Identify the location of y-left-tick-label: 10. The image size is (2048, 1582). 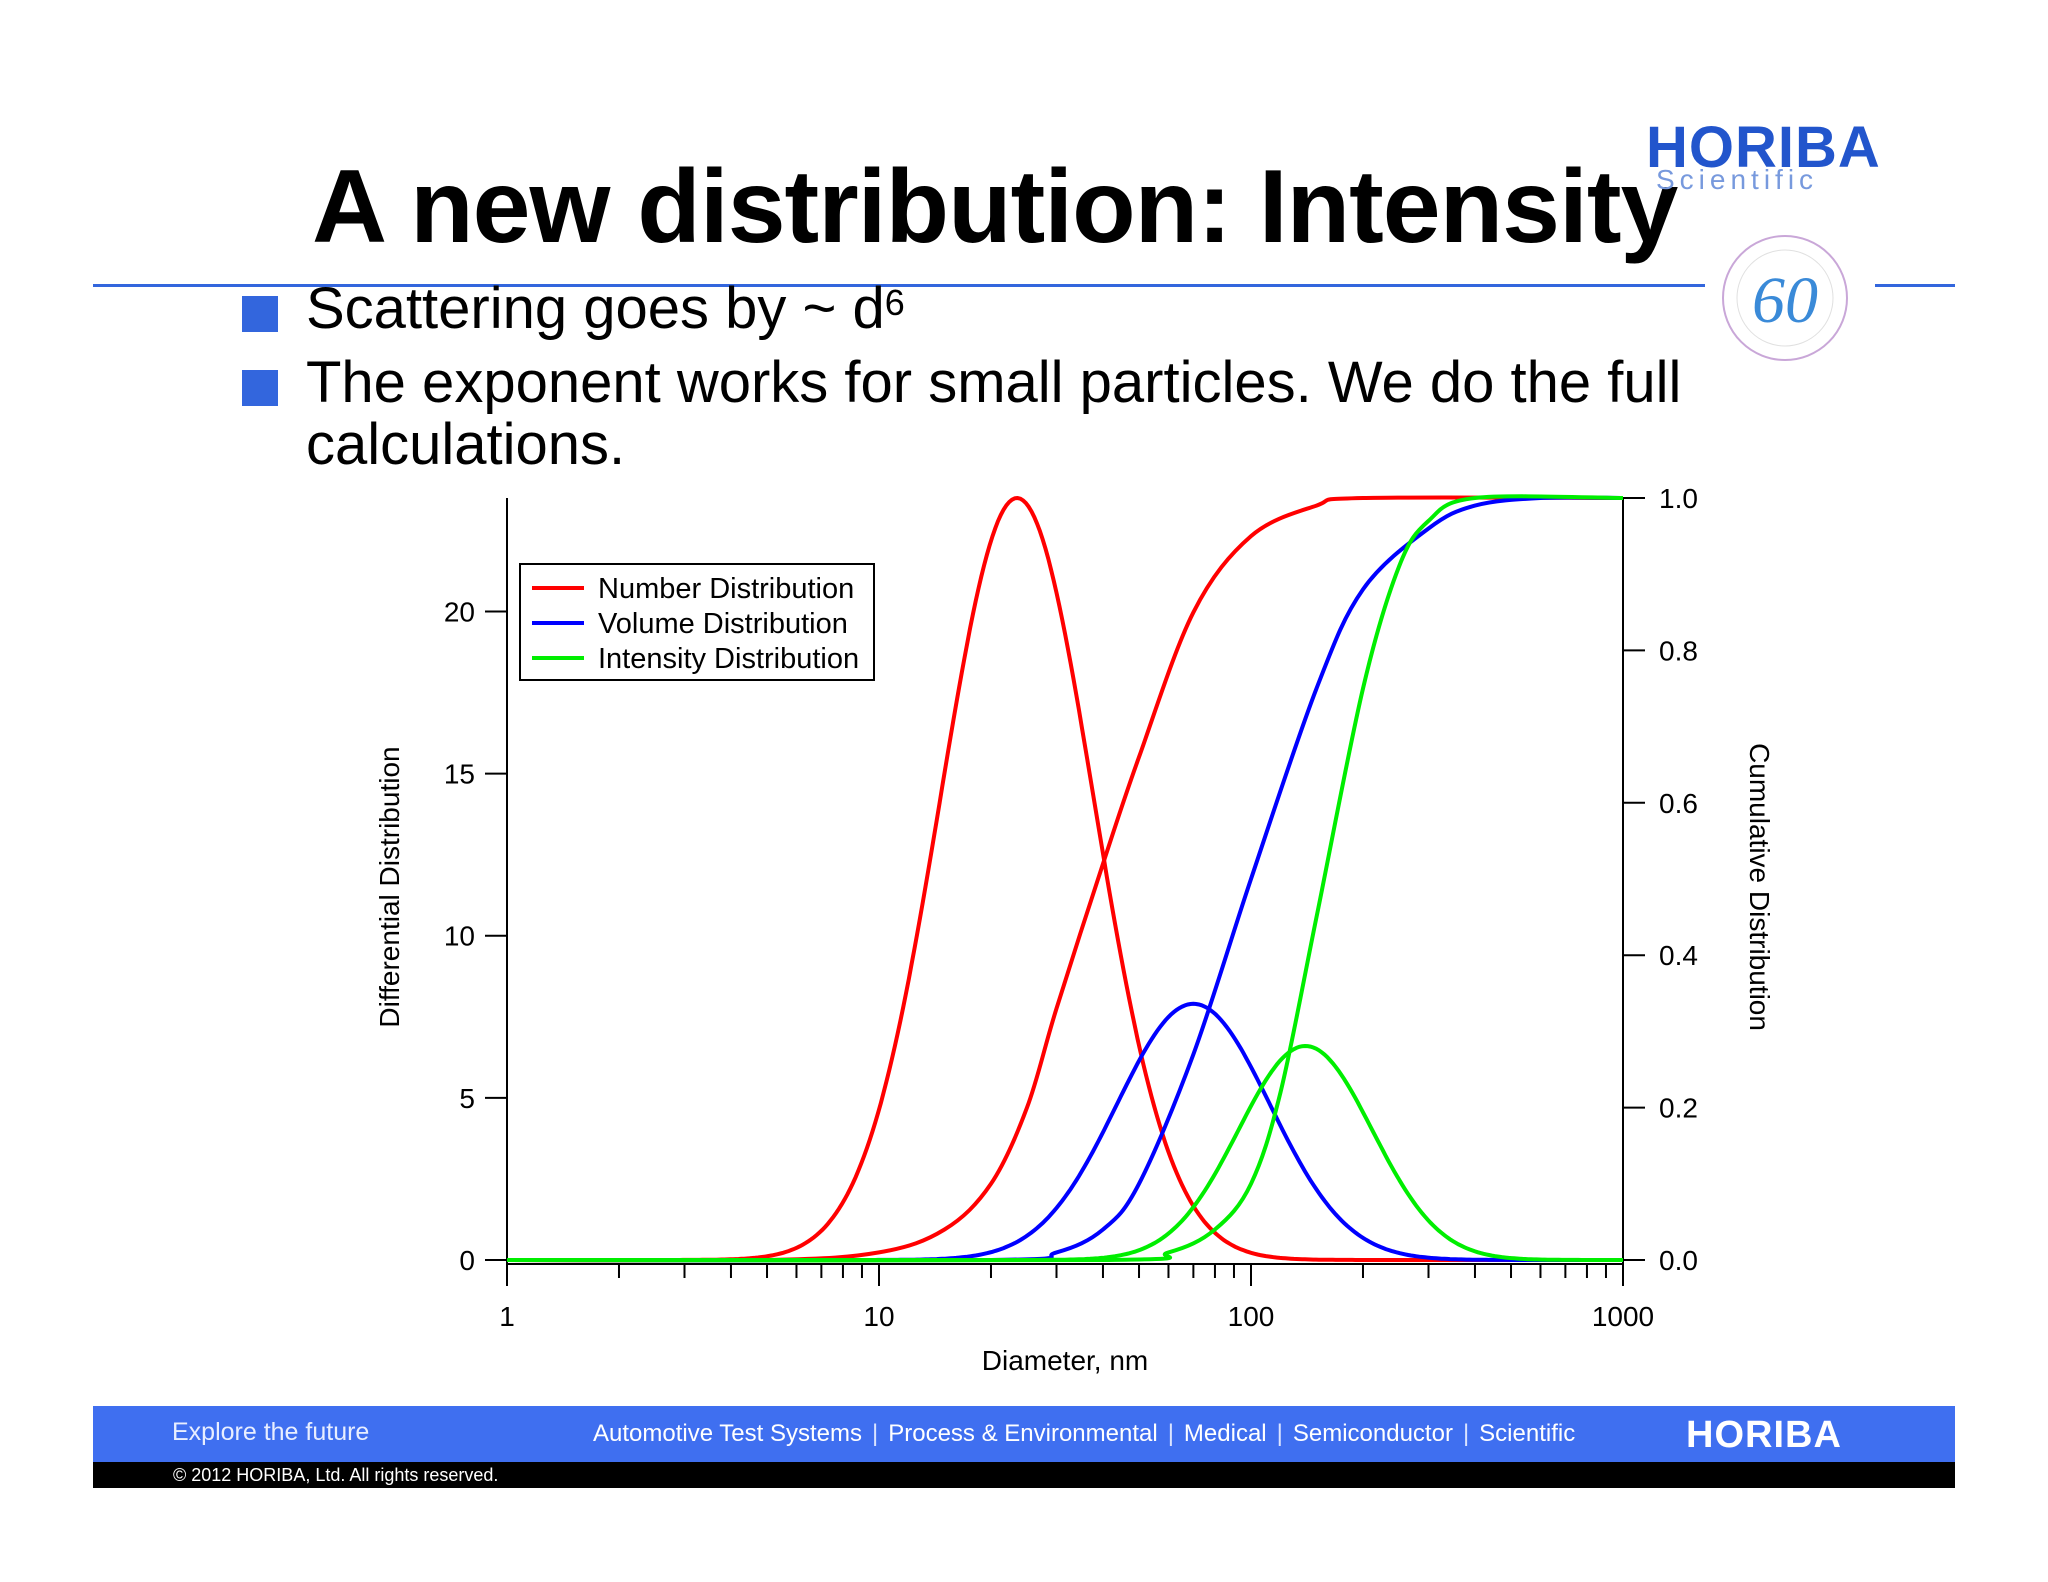
(459, 936).